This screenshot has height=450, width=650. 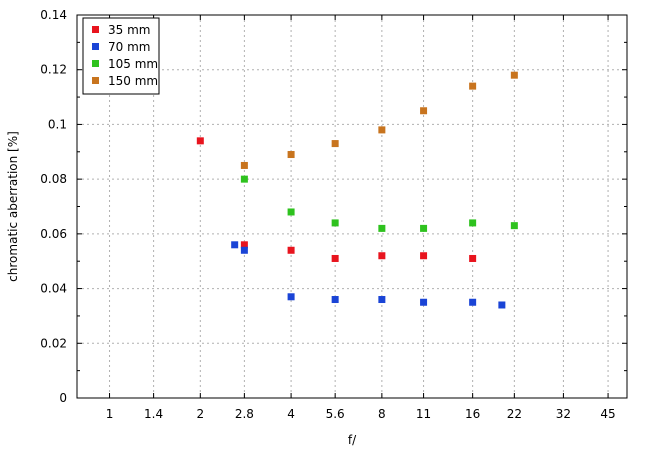 What do you see at coordinates (514, 414) in the screenshot?
I see `x-tick-label: 22` at bounding box center [514, 414].